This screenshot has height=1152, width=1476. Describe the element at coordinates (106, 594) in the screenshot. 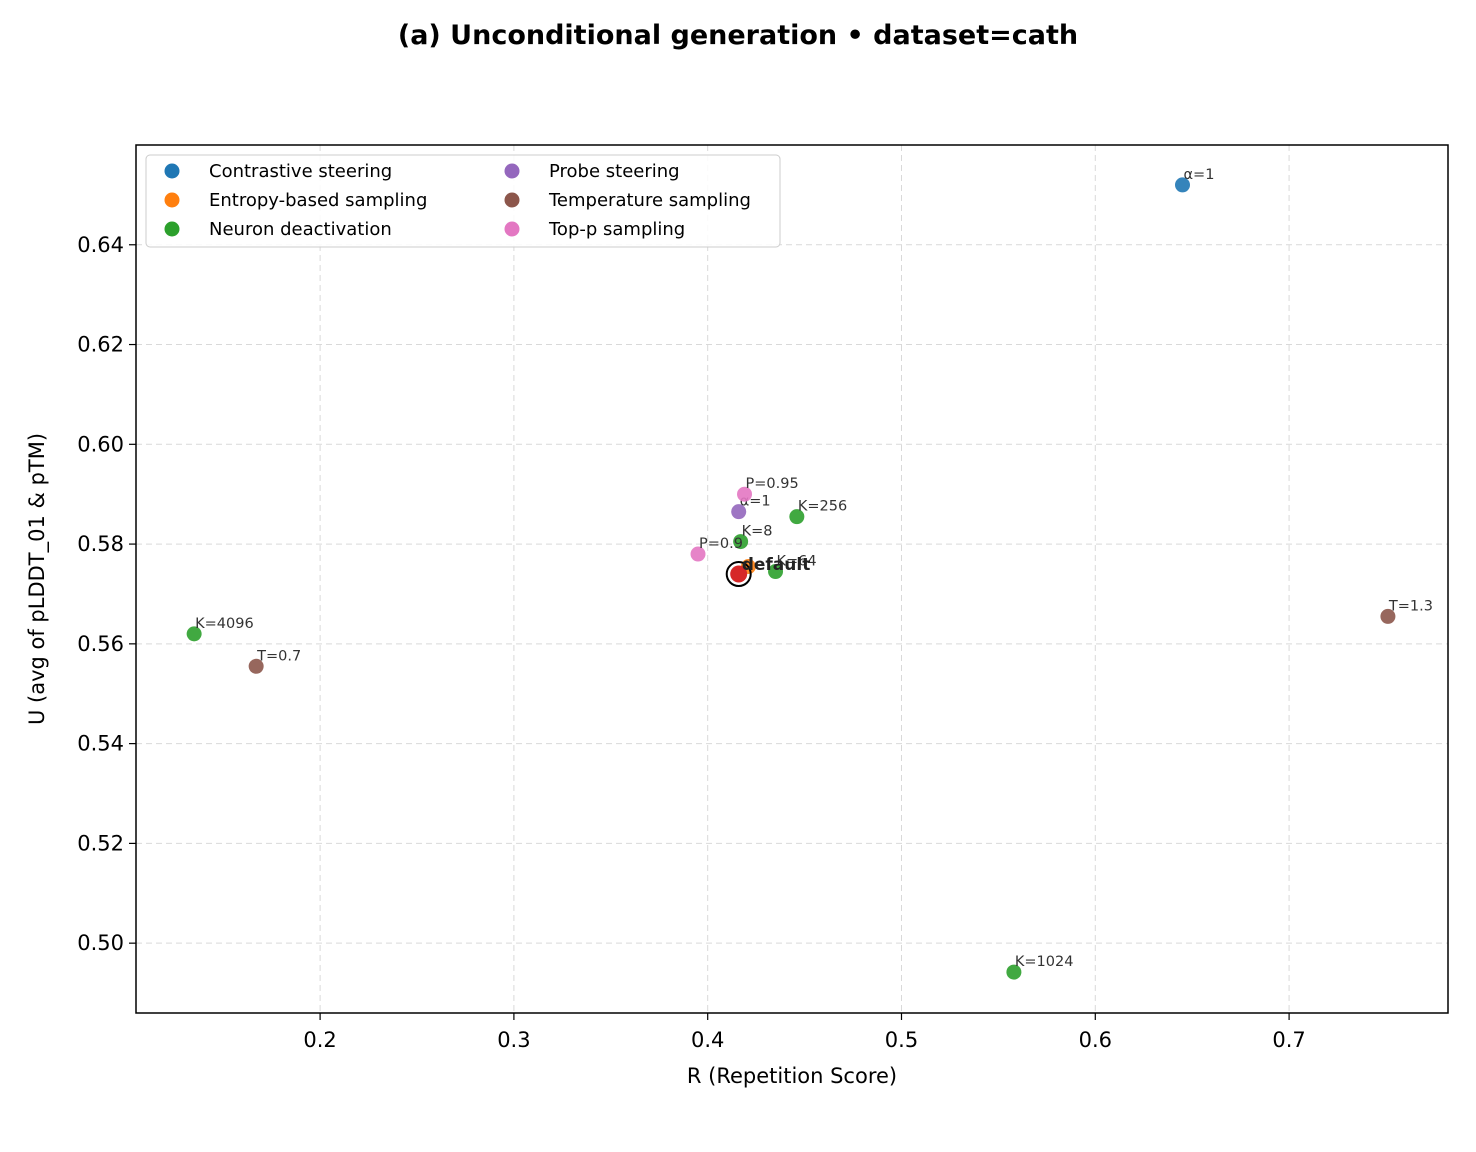

I see `y-axis: 0.50 0.52 0.54 0.56 0.58 0.60 0.62 0.64` at that location.